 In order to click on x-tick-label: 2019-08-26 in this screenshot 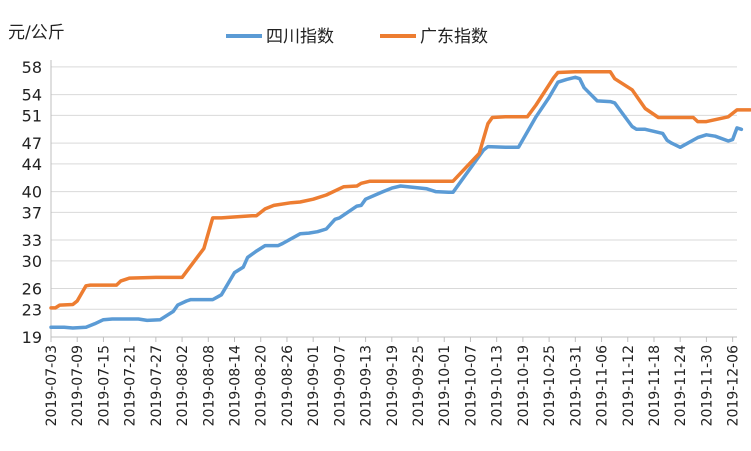, I will do `click(288, 385)`.